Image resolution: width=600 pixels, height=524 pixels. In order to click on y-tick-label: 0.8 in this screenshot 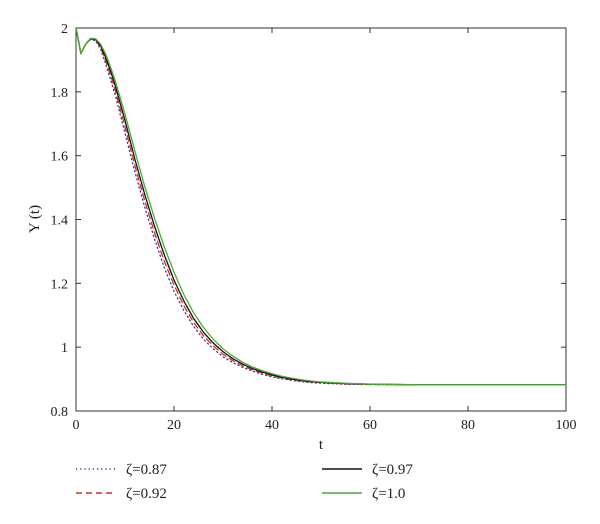, I will do `click(60, 412)`.